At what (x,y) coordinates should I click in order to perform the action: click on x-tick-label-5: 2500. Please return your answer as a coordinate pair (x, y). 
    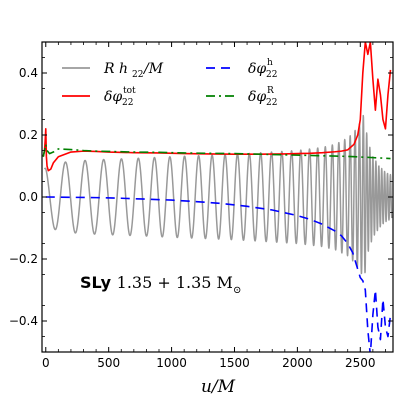
    Looking at the image, I should click on (360, 363).